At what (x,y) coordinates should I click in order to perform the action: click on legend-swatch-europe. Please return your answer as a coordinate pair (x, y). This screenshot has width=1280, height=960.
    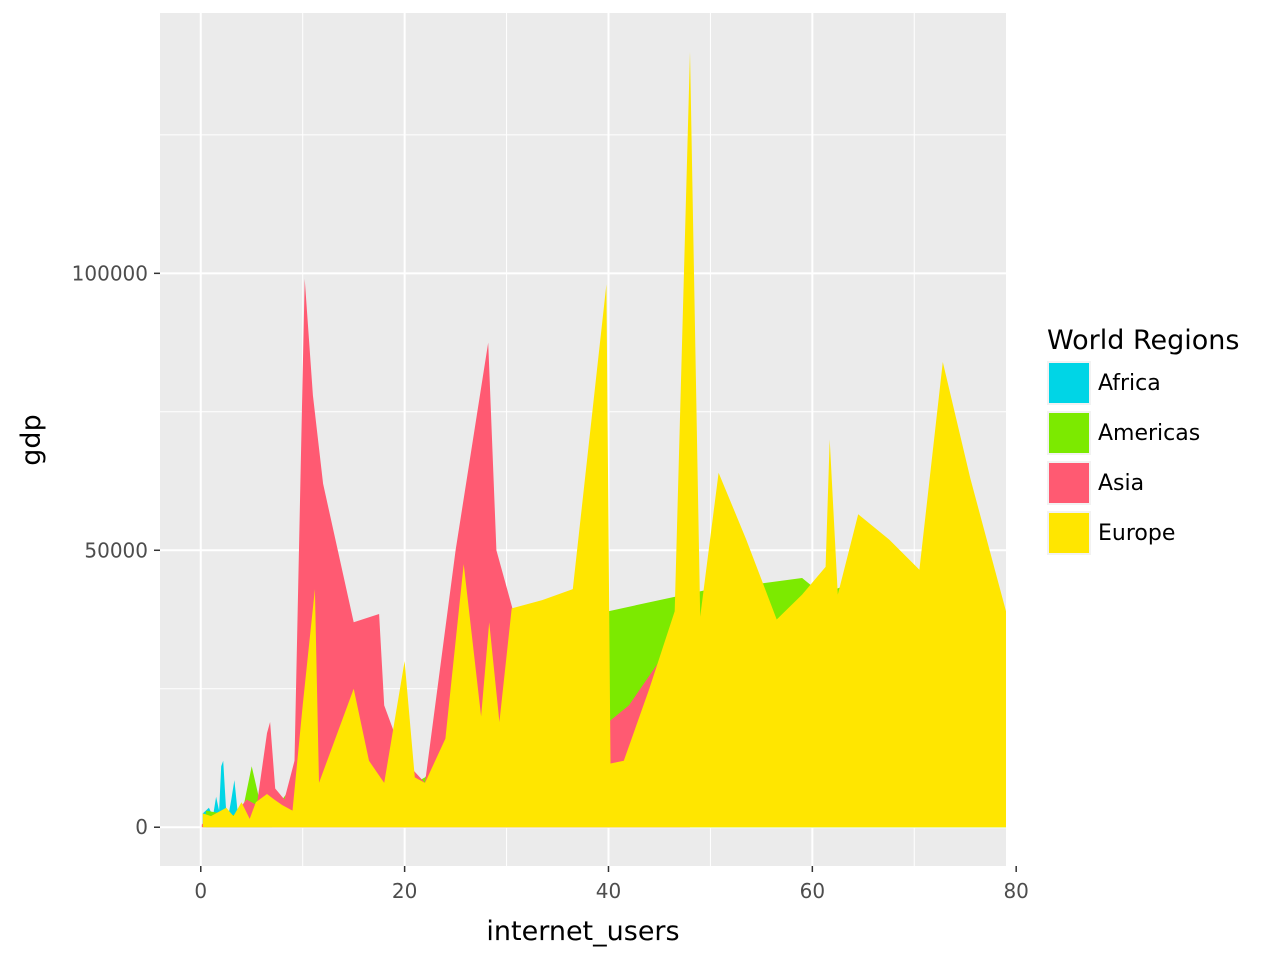
    Looking at the image, I should click on (1069, 533).